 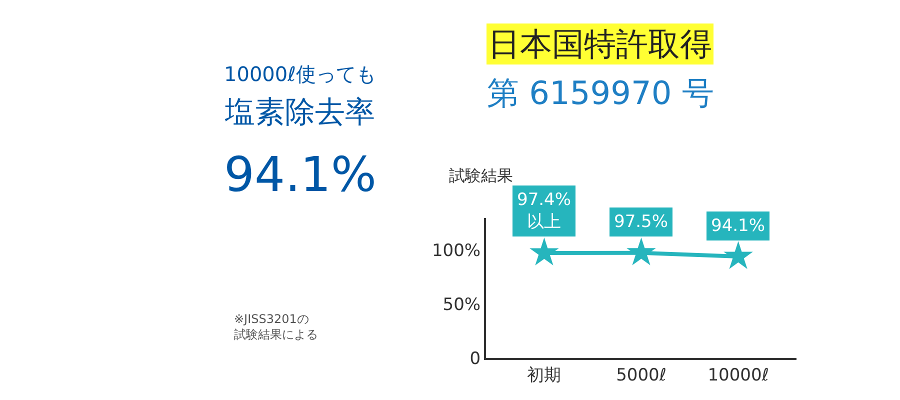 What do you see at coordinates (544, 211) in the screenshot?
I see `data-label: 97.4% 以上` at bounding box center [544, 211].